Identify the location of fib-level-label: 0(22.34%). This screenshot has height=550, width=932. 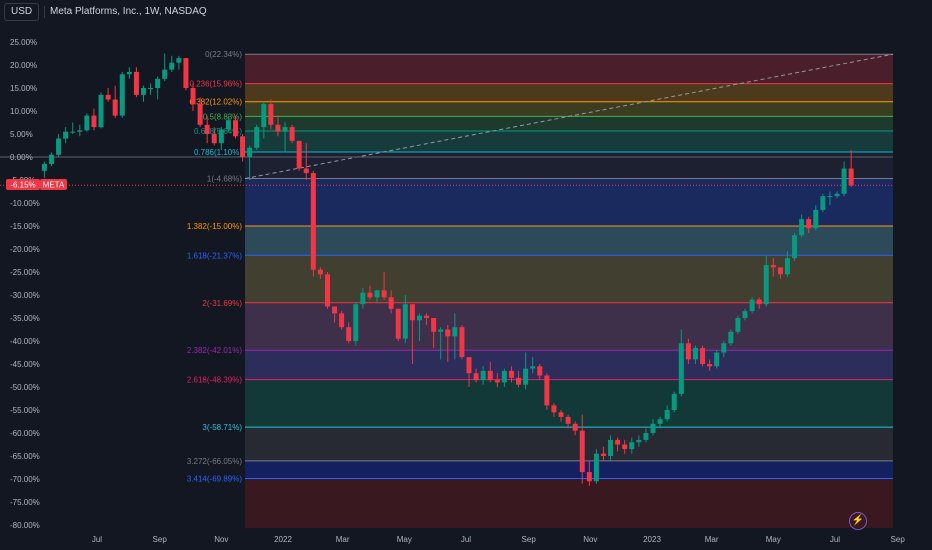
(223, 54).